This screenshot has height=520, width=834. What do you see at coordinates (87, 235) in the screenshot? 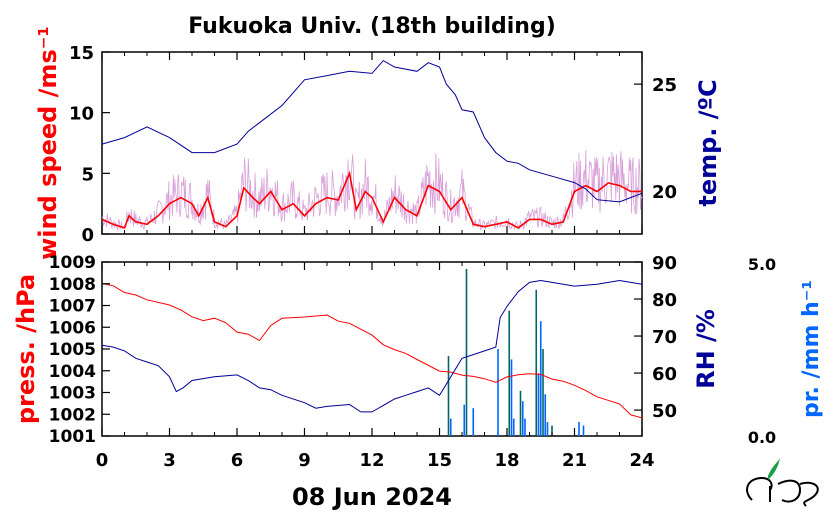
I see `wind-tick-label: 0` at bounding box center [87, 235].